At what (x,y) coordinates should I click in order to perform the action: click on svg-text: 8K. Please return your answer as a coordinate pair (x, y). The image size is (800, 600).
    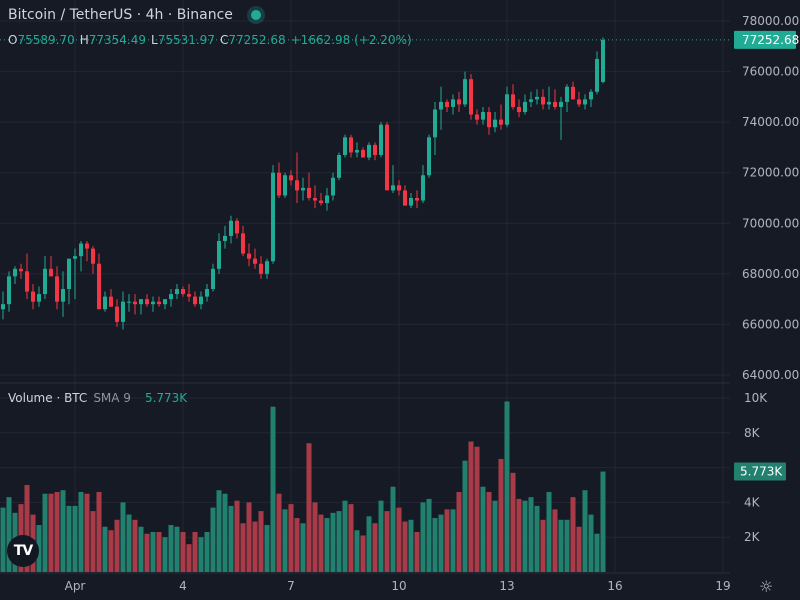
    Looking at the image, I should click on (752, 433).